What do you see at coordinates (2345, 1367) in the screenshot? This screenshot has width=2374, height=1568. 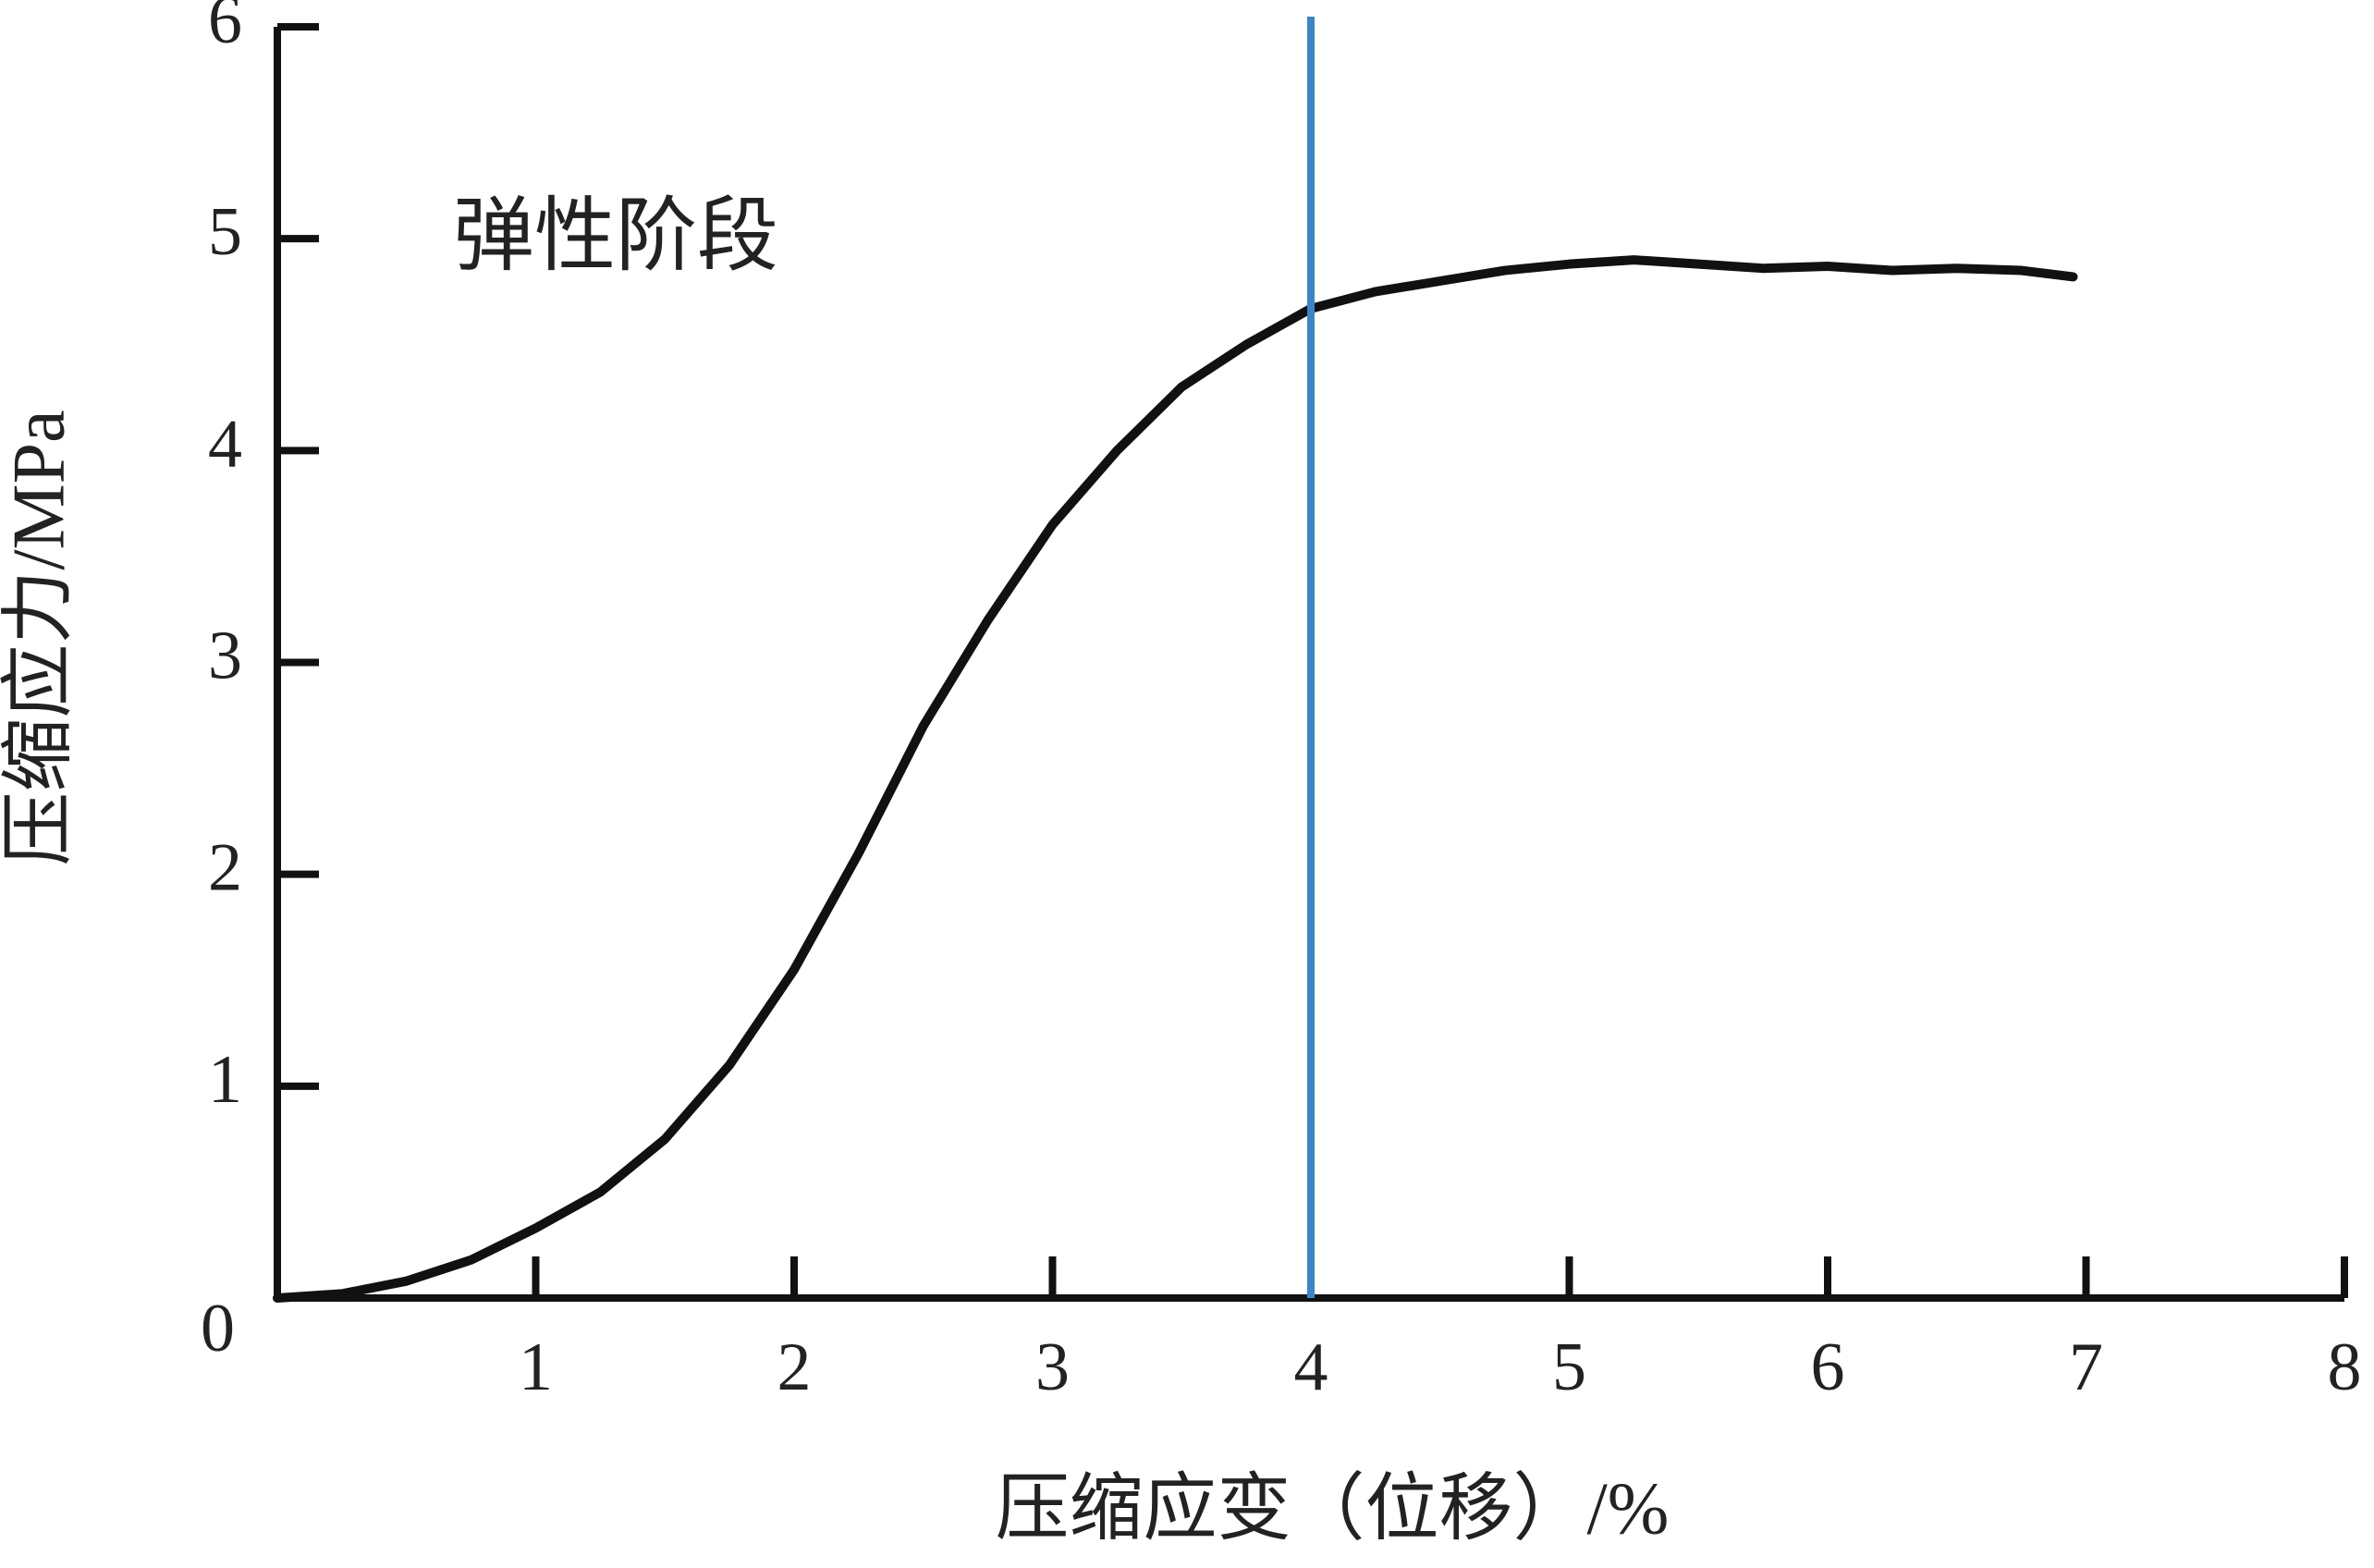 I see `x-tick-label: 8` at bounding box center [2345, 1367].